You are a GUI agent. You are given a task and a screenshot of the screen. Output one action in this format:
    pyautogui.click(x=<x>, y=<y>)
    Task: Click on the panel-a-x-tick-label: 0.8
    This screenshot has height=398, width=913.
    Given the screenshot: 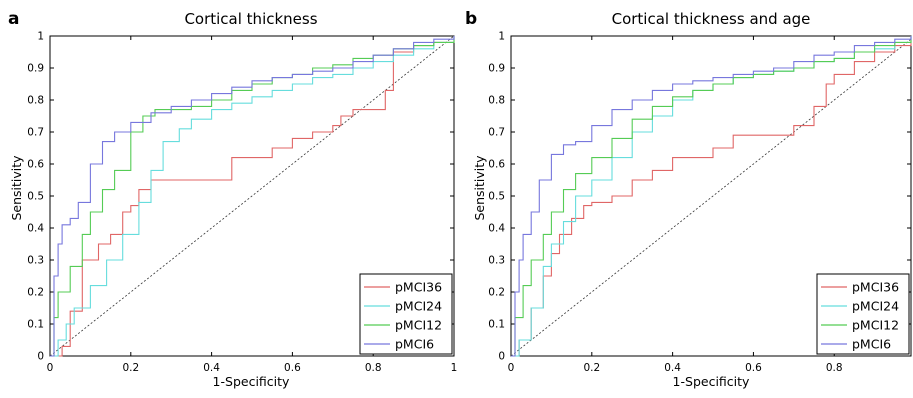 What is the action you would take?
    pyautogui.click(x=373, y=368)
    